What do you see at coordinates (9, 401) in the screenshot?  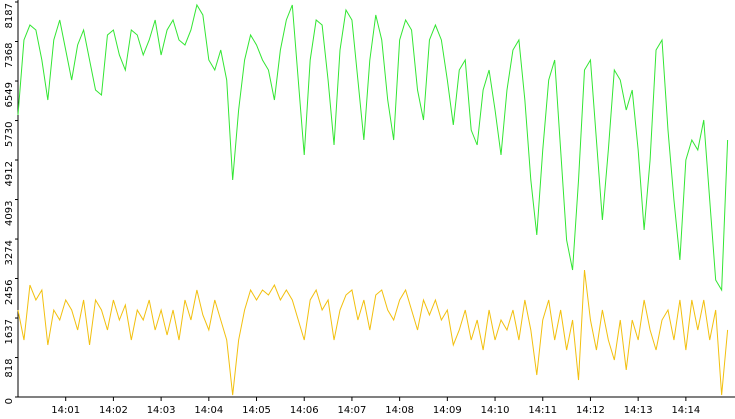 I see `y-tick-label: 0` at bounding box center [9, 401].